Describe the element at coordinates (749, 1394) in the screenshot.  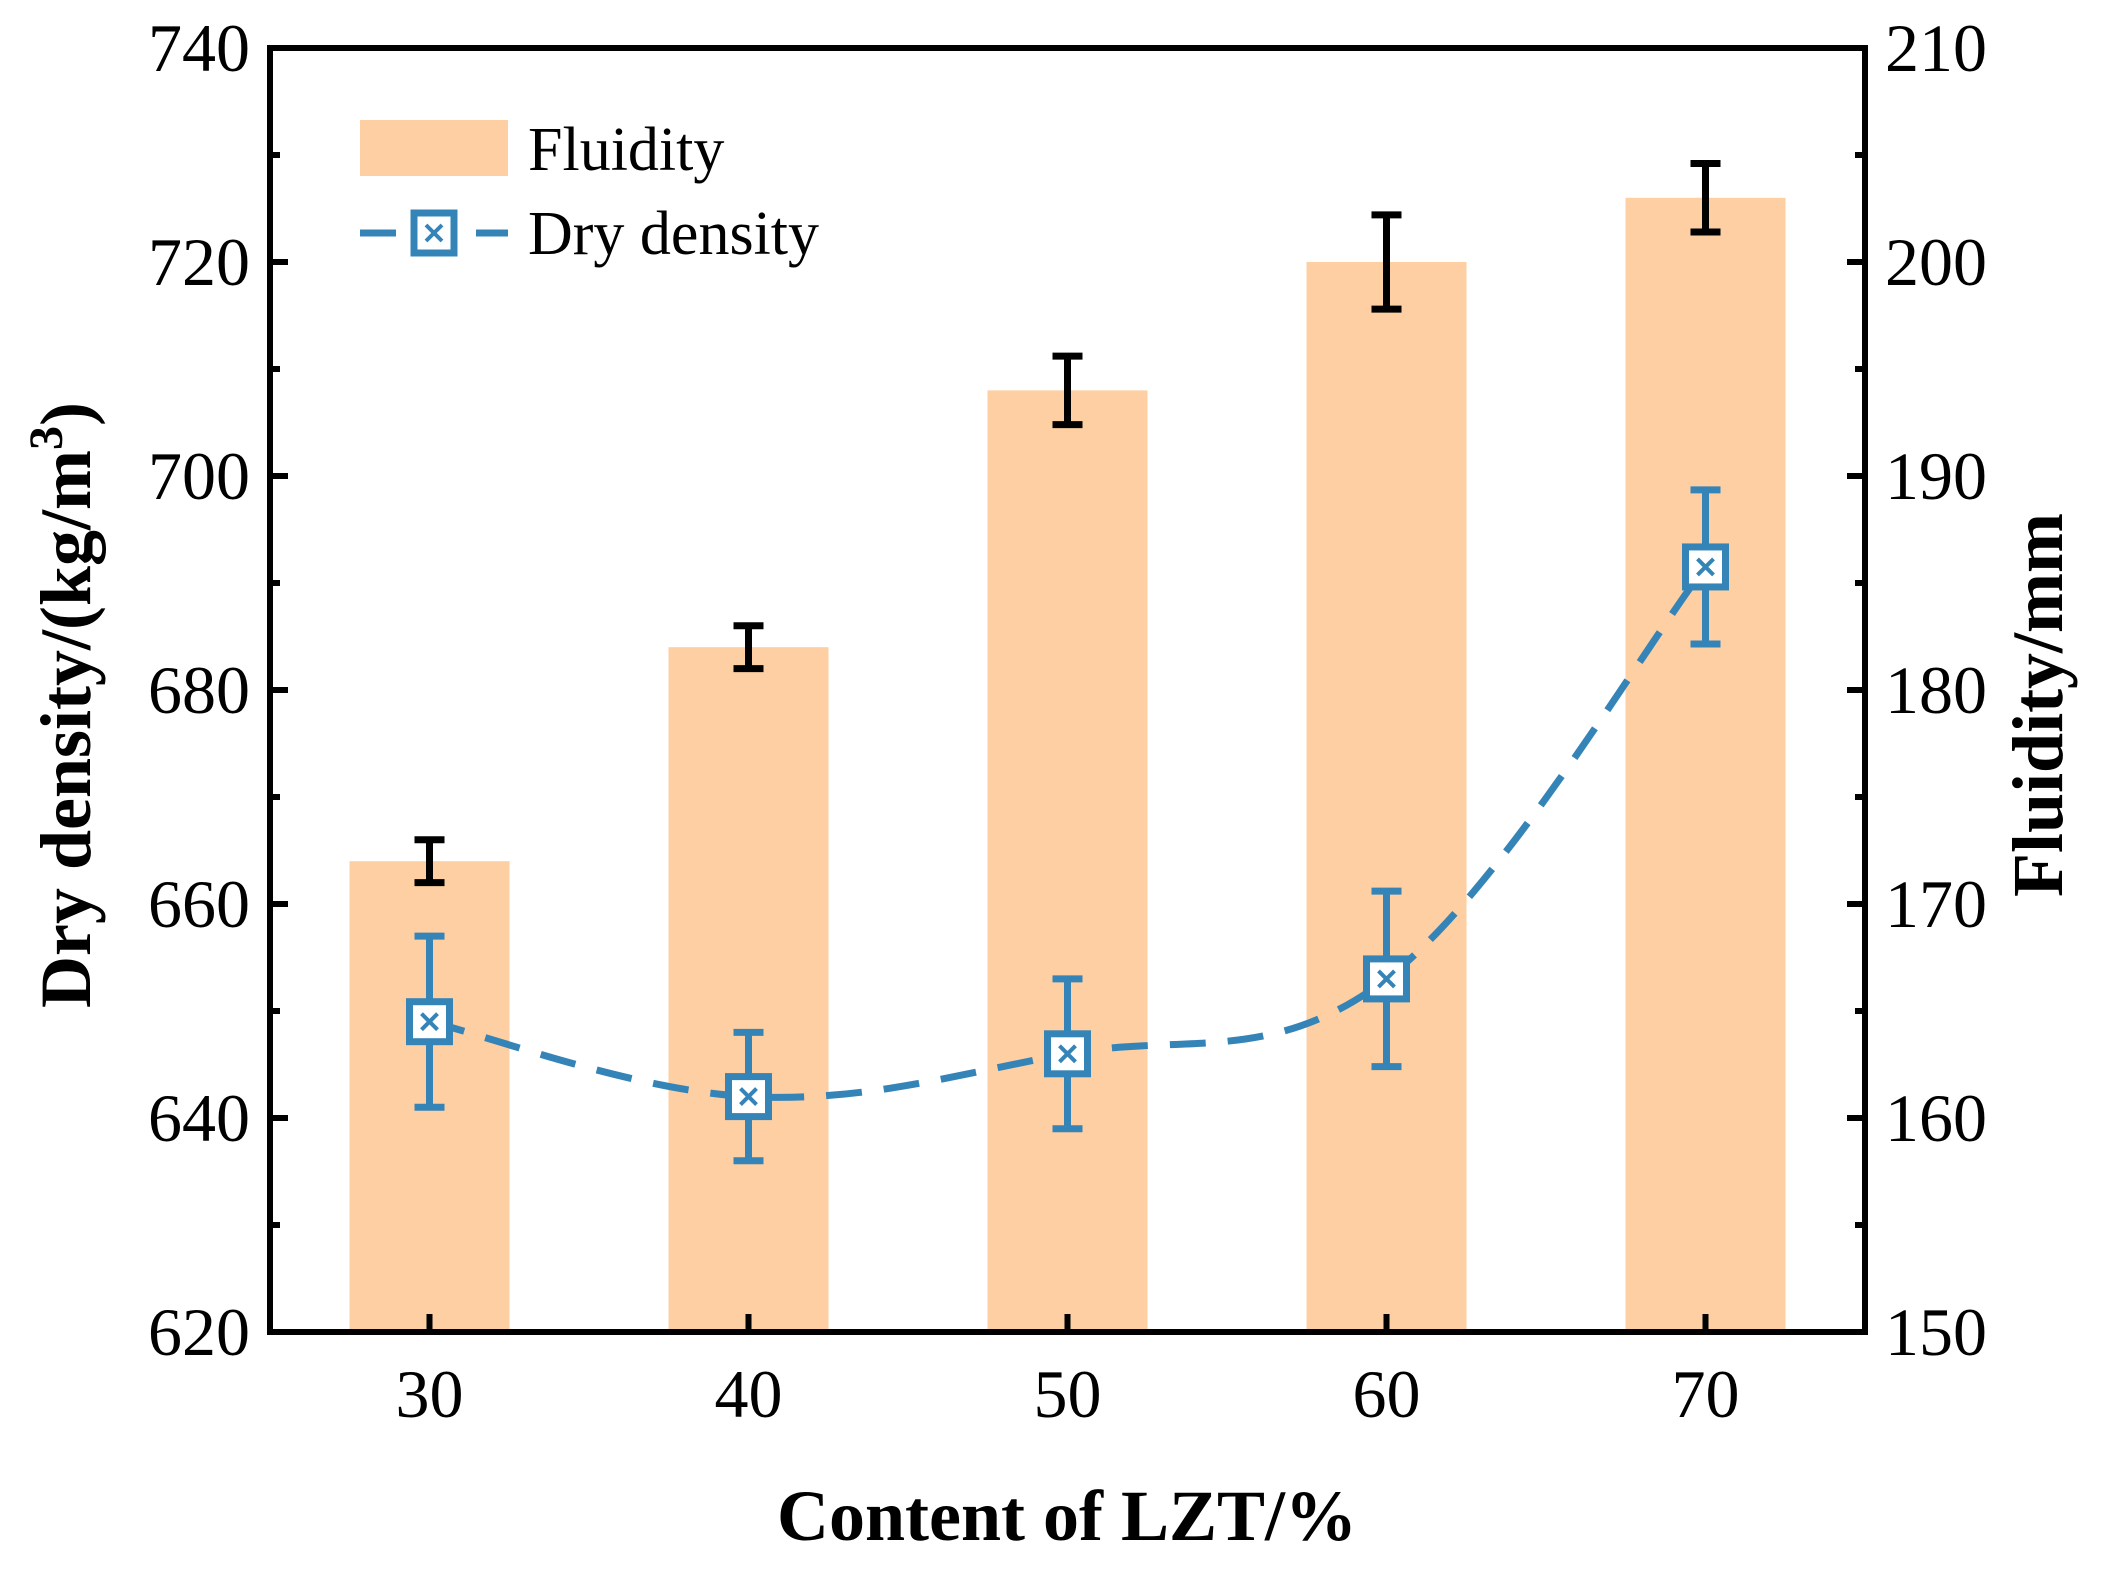
I see `x-tick-label: 40` at that location.